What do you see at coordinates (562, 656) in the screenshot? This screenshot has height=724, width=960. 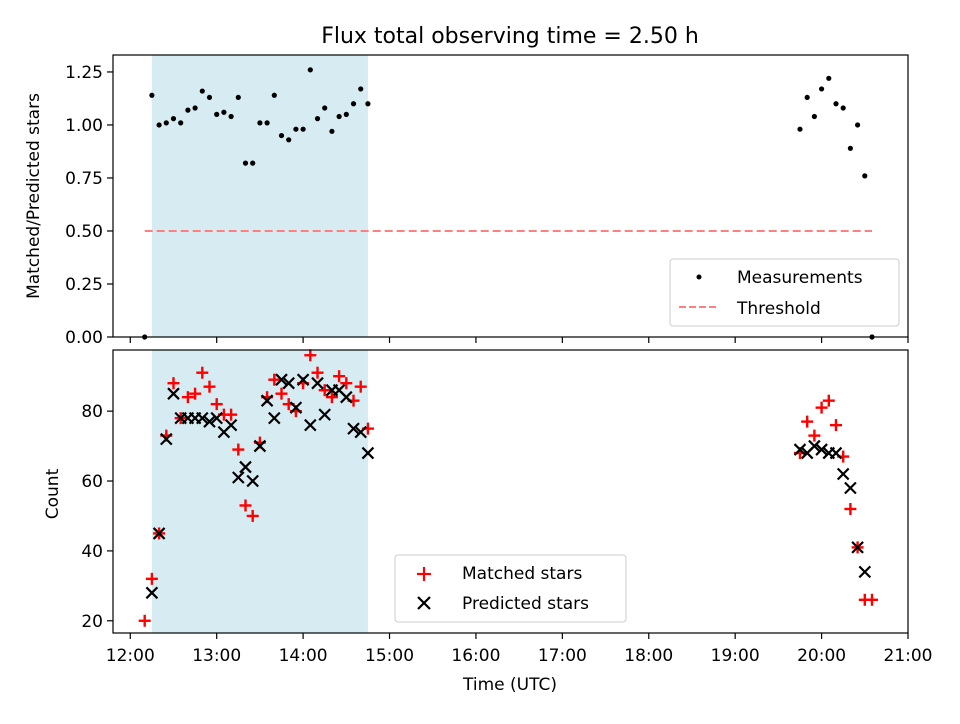 I see `x-tick-label: 17:00` at bounding box center [562, 656].